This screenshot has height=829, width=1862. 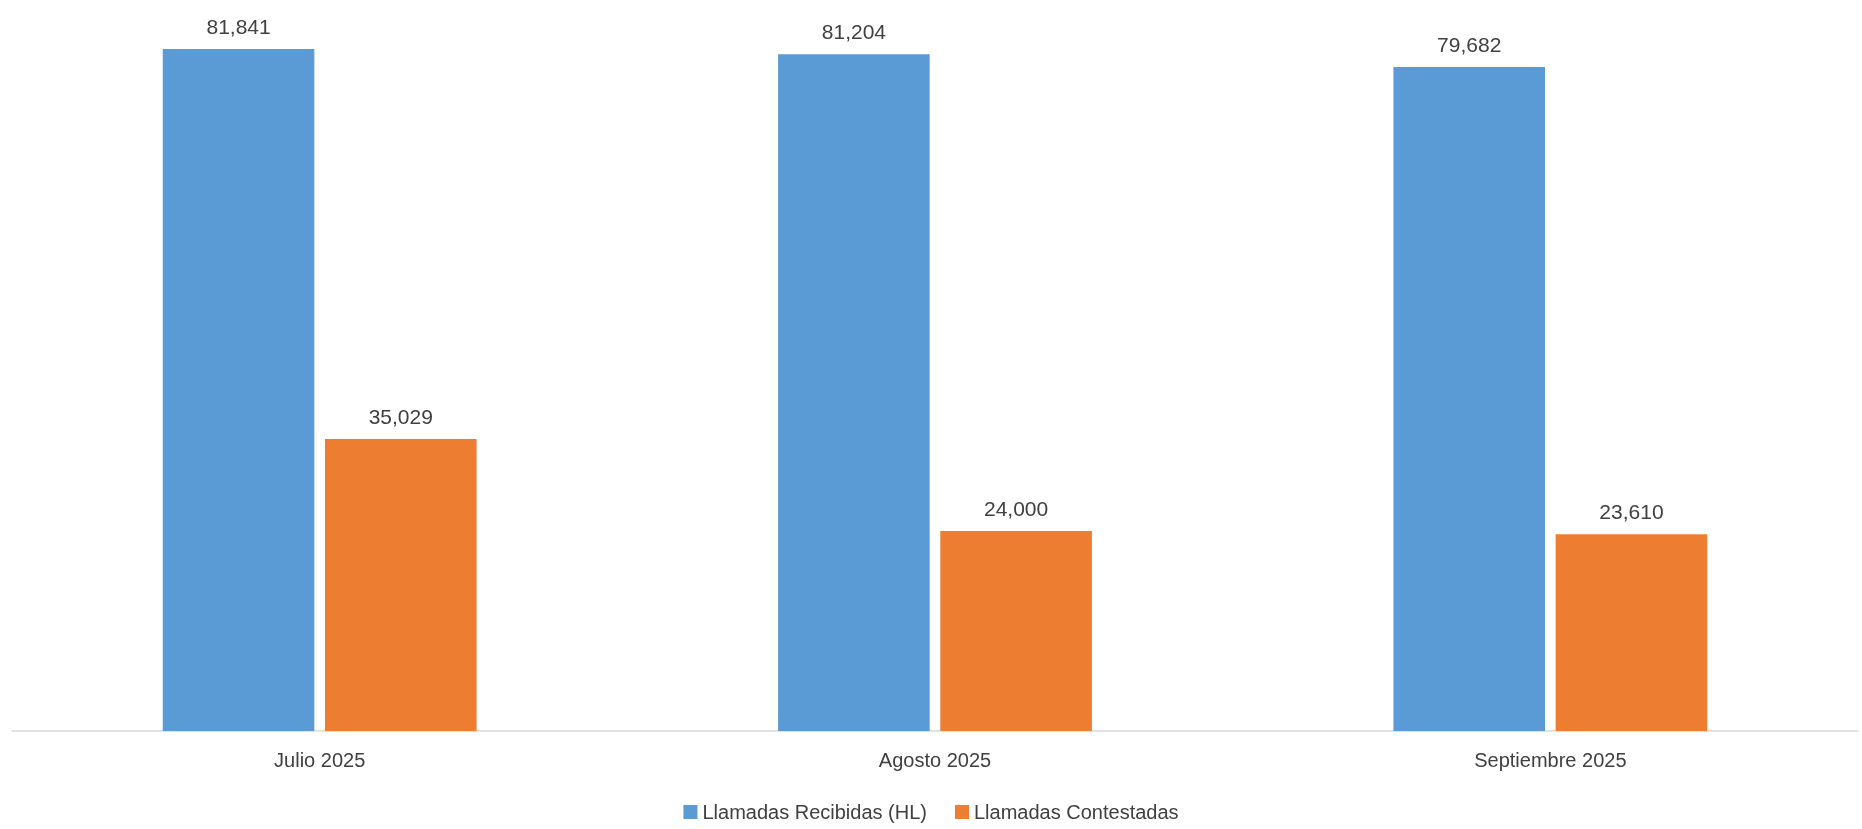 I want to click on x-tick-label: Agosto 2025, so click(x=935, y=760).